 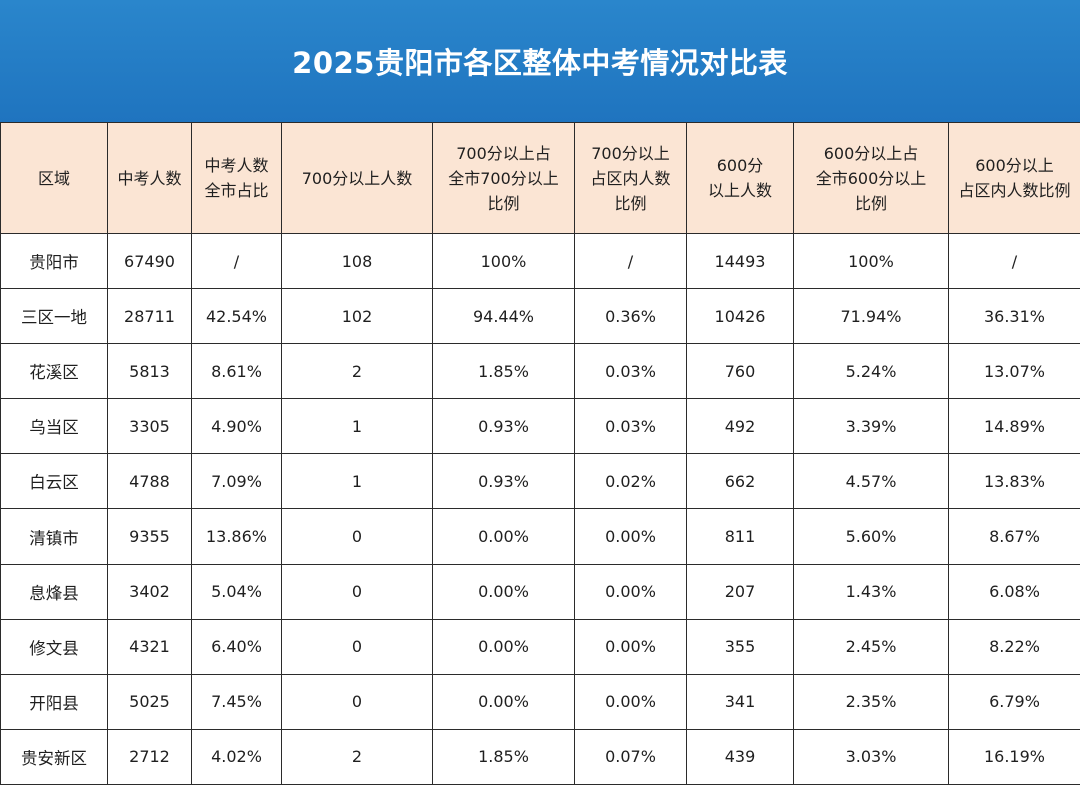 I want to click on cell-600-count: 14493, so click(x=740, y=261).